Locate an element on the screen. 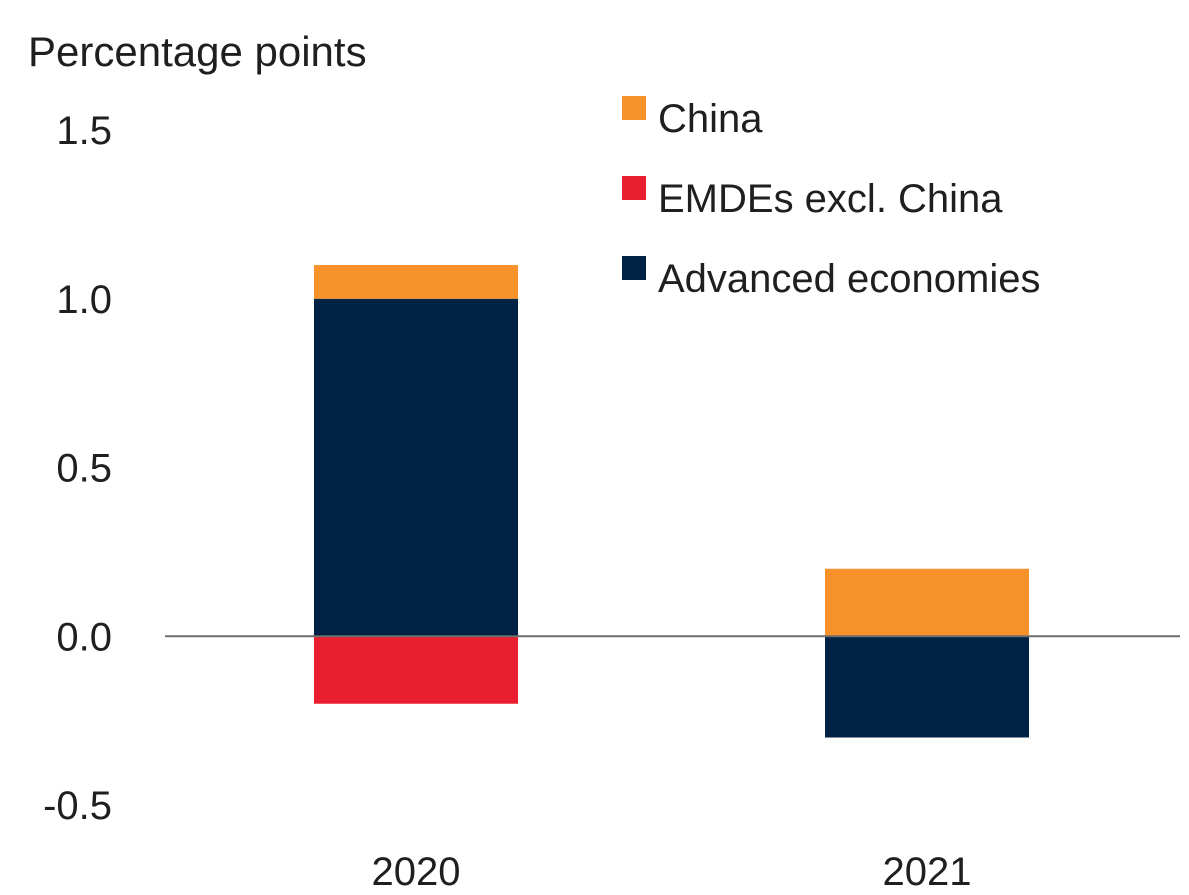 The width and height of the screenshot is (1189, 895). y-tick-label: 1.0 is located at coordinates (84, 300).